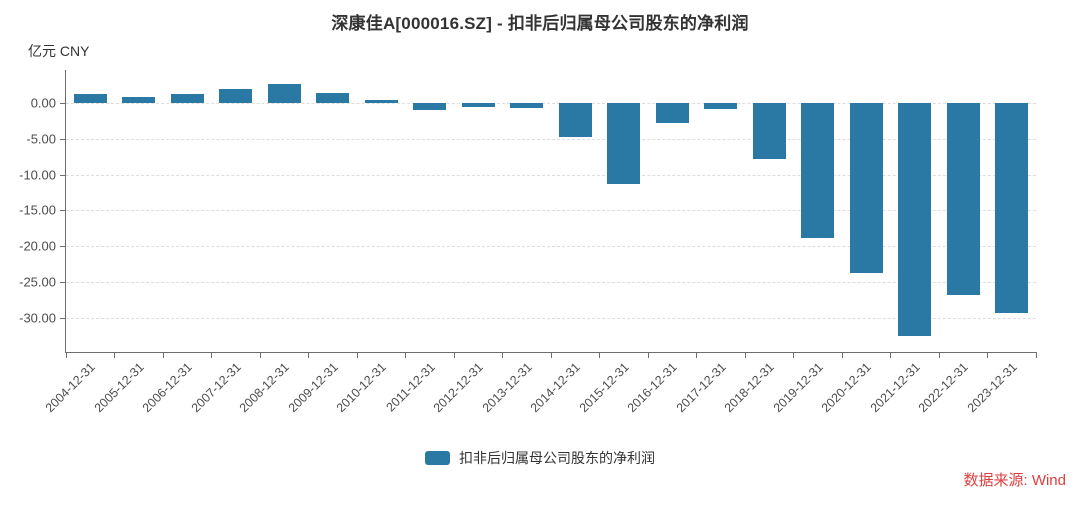 This screenshot has height=505, width=1080. What do you see at coordinates (43, 103) in the screenshot?
I see `y-axis-label-0: 0.00` at bounding box center [43, 103].